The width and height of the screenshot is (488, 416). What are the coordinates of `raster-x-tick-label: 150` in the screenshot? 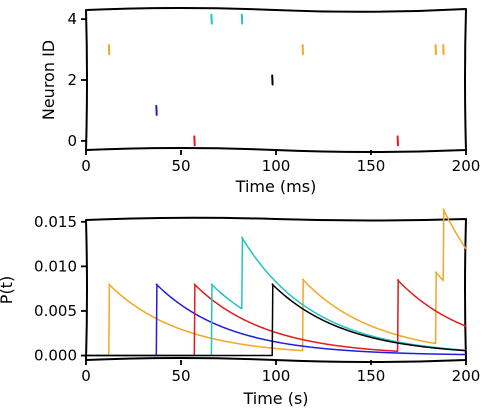 It's located at (371, 166).